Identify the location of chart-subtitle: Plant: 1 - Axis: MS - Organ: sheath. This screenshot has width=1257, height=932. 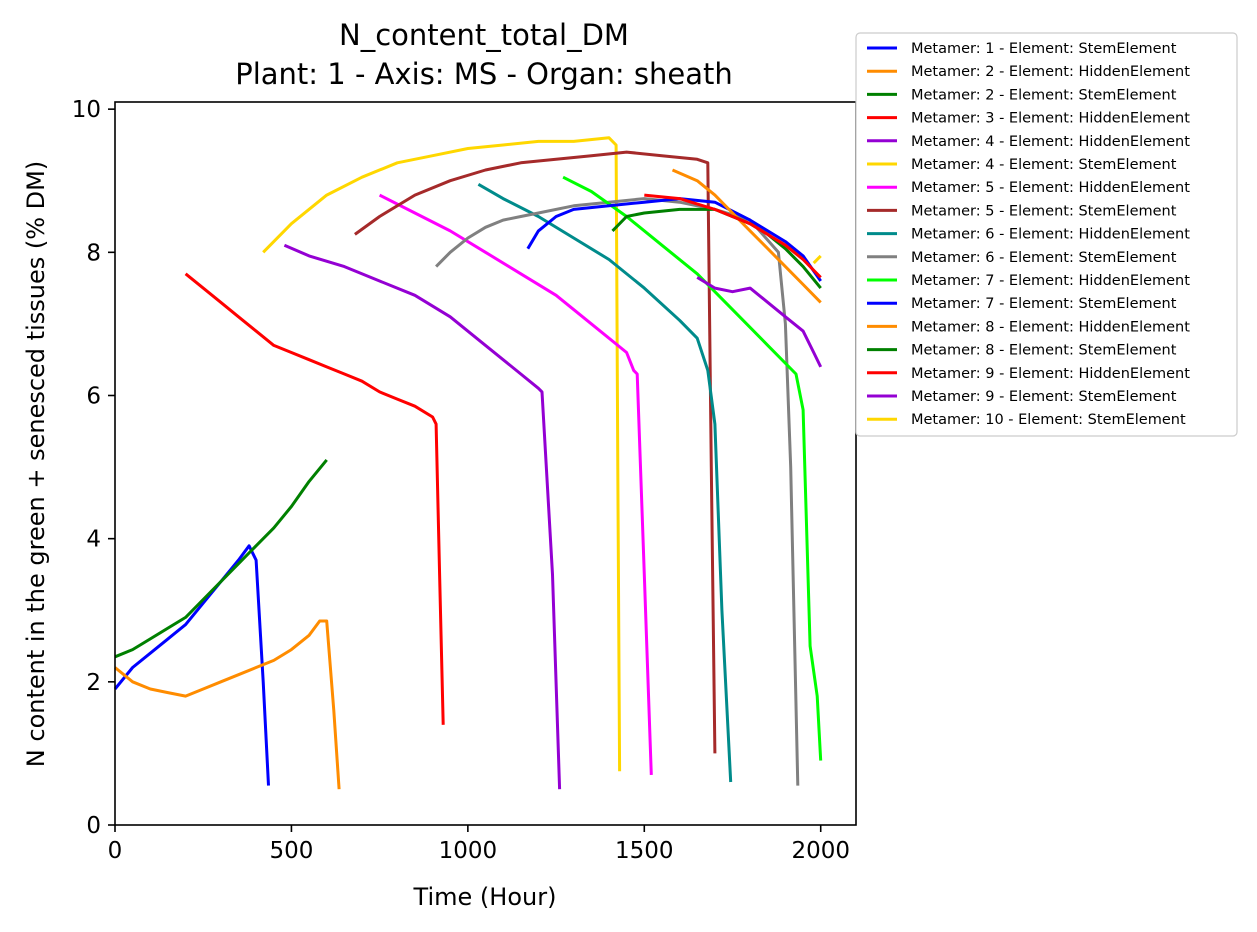
(484, 74).